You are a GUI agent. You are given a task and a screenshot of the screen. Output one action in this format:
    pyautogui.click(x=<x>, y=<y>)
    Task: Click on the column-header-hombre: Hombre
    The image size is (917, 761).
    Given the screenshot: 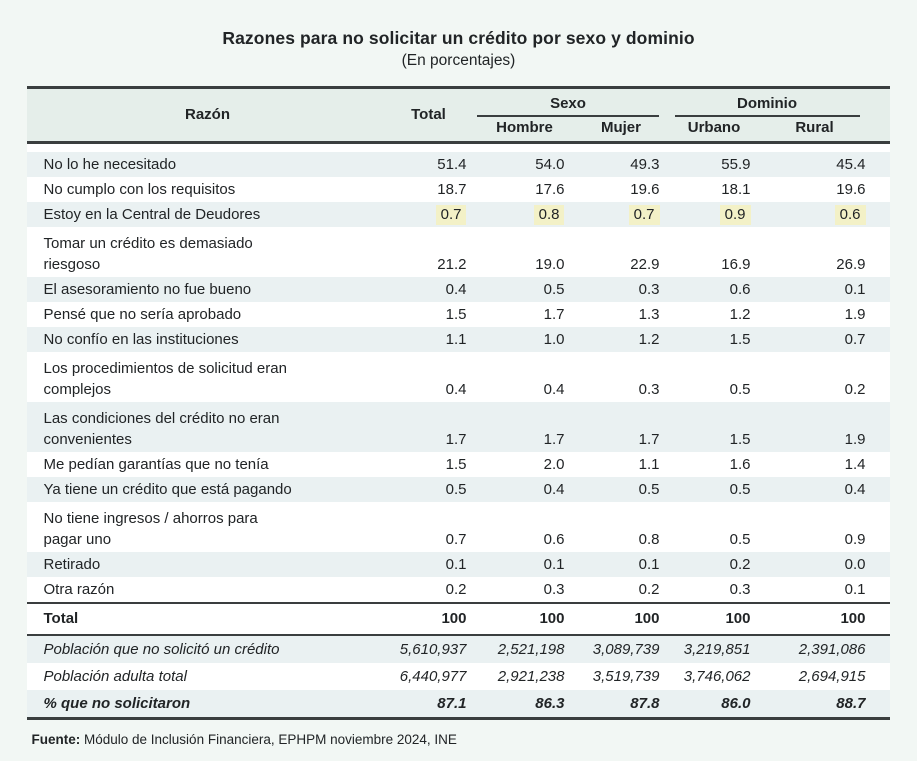 What is the action you would take?
    pyautogui.click(x=524, y=127)
    